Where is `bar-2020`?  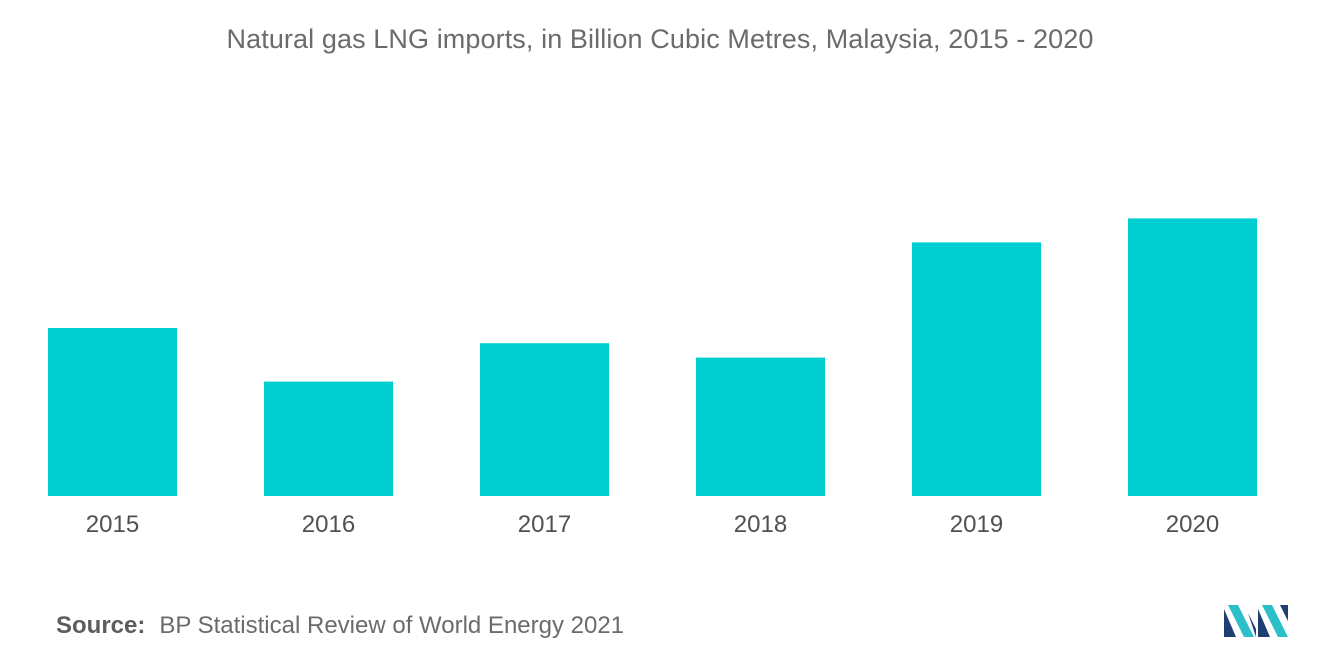 bar-2020 is located at coordinates (1192, 357).